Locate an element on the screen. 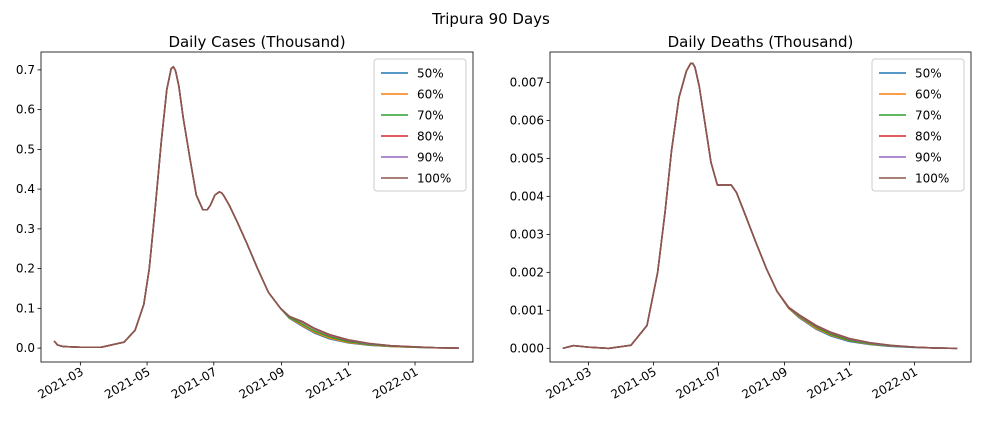  deaths-legend-label: 80% is located at coordinates (928, 137).